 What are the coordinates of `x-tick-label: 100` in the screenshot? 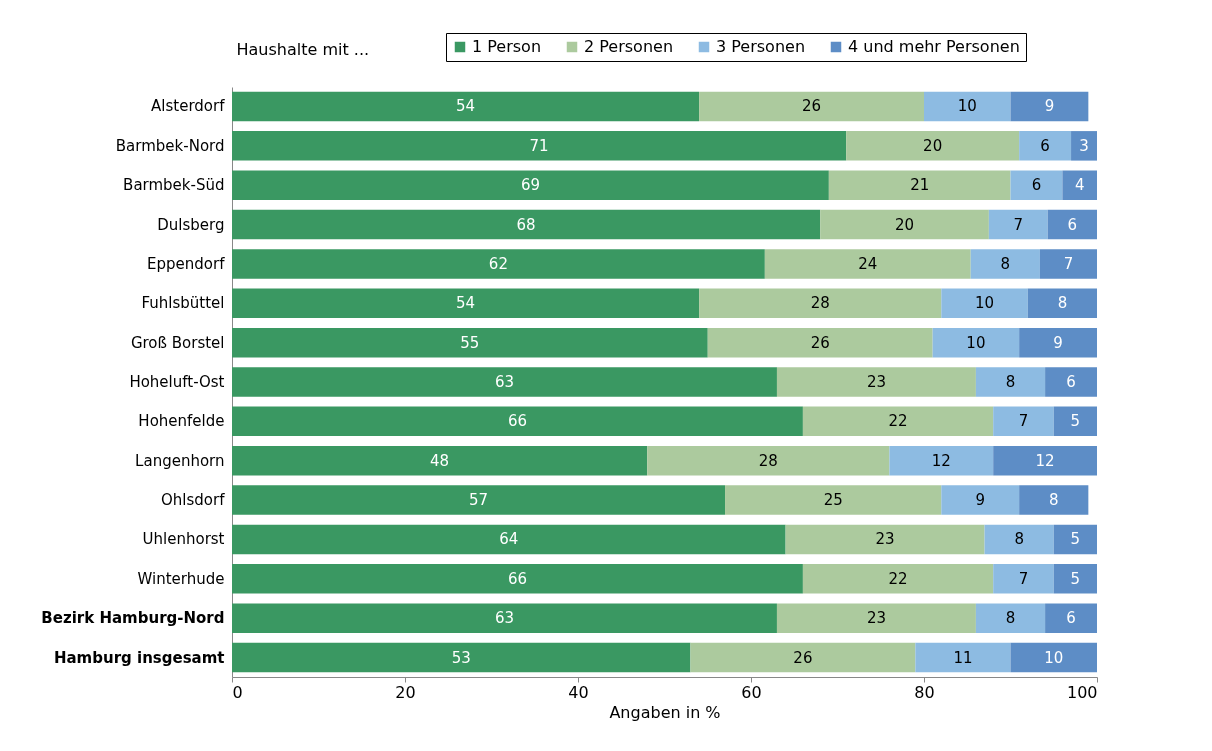 It's located at (1082, 692).